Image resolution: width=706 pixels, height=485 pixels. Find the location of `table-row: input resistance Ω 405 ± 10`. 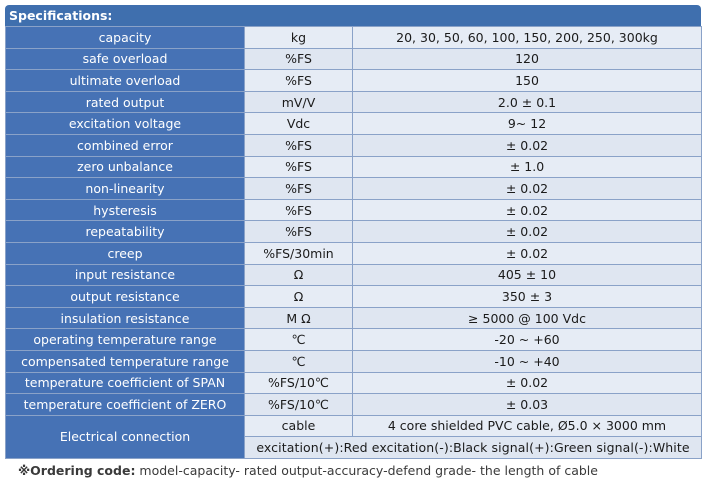

table-row: input resistance Ω 405 ± 10 is located at coordinates (353, 275).